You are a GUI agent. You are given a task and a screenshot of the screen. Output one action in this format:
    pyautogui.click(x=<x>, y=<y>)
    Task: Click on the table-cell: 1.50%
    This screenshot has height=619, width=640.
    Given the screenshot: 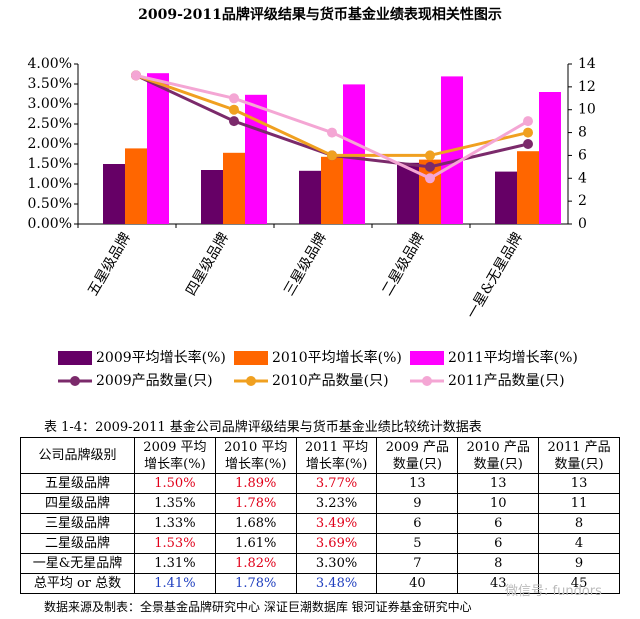 What is the action you would take?
    pyautogui.click(x=175, y=483)
    